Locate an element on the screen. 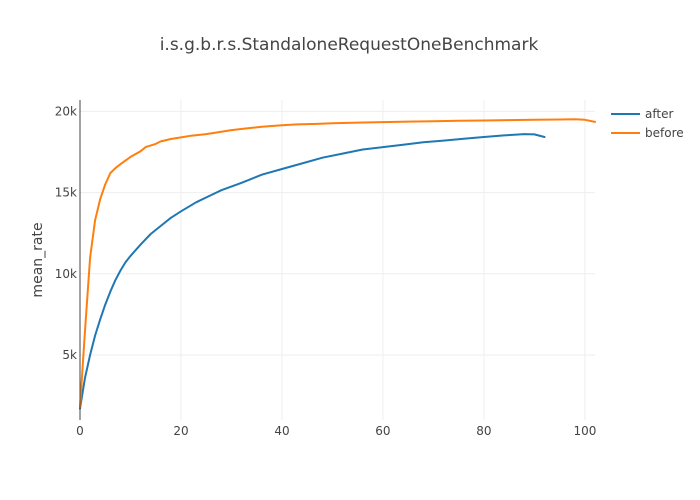 The image size is (700, 500). x-tick-label: 100 is located at coordinates (584, 431).